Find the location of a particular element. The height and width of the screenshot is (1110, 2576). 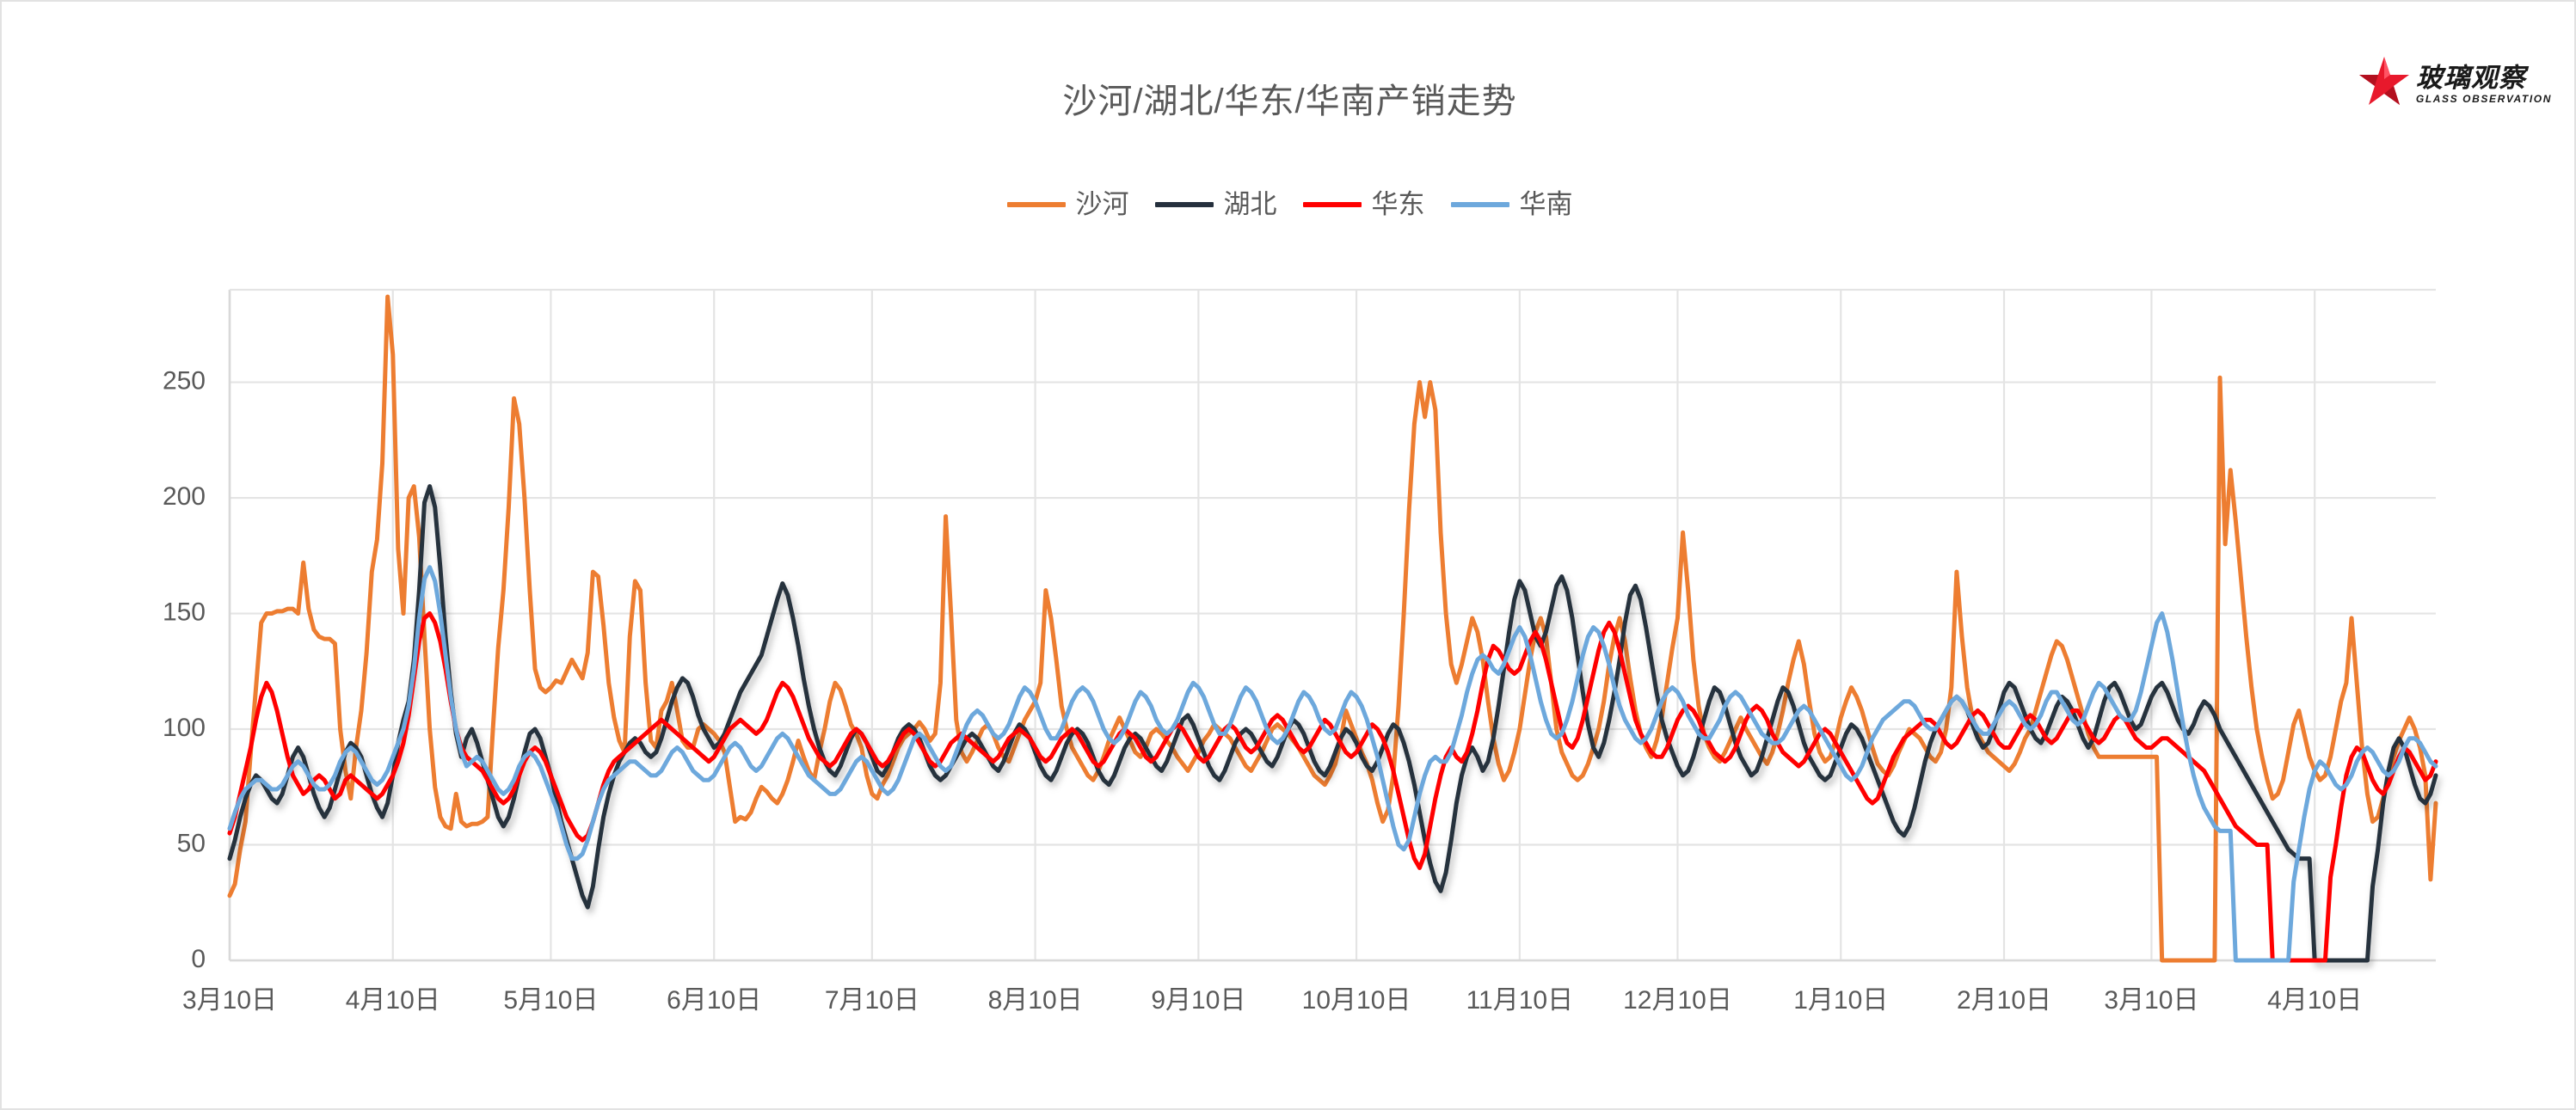

y-tick-label: 150 is located at coordinates (184, 612).